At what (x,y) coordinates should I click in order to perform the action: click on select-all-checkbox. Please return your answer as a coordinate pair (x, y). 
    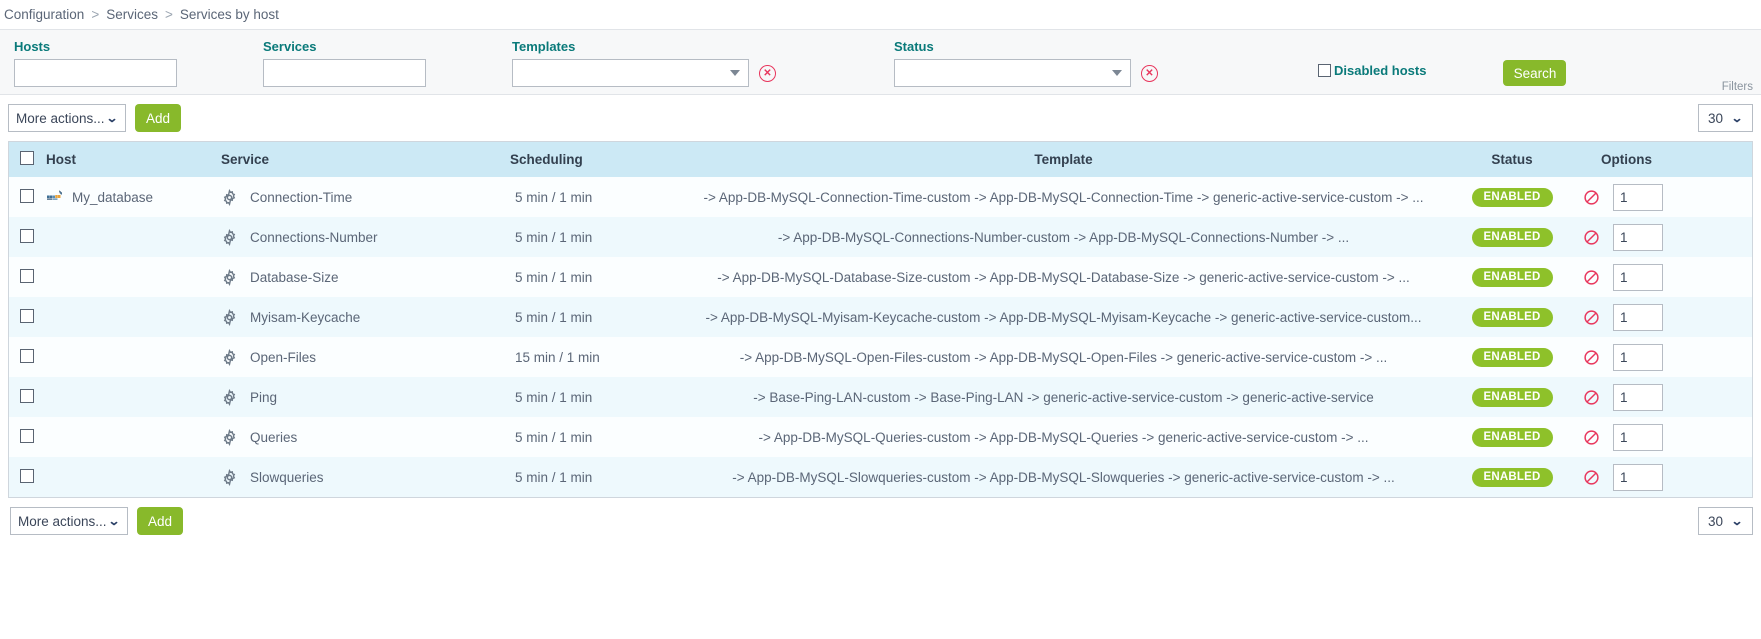
    Looking at the image, I should click on (27, 158).